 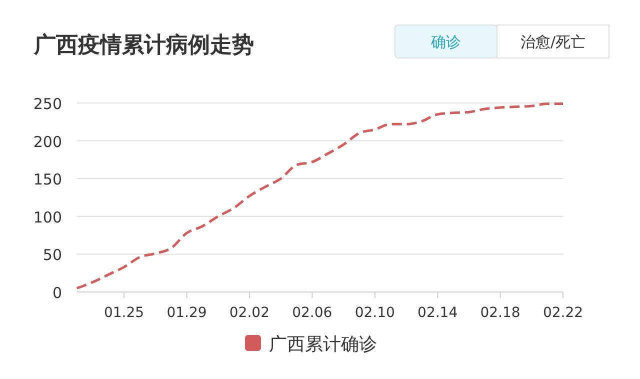 What do you see at coordinates (47, 217) in the screenshot?
I see `y-tick-label: 100` at bounding box center [47, 217].